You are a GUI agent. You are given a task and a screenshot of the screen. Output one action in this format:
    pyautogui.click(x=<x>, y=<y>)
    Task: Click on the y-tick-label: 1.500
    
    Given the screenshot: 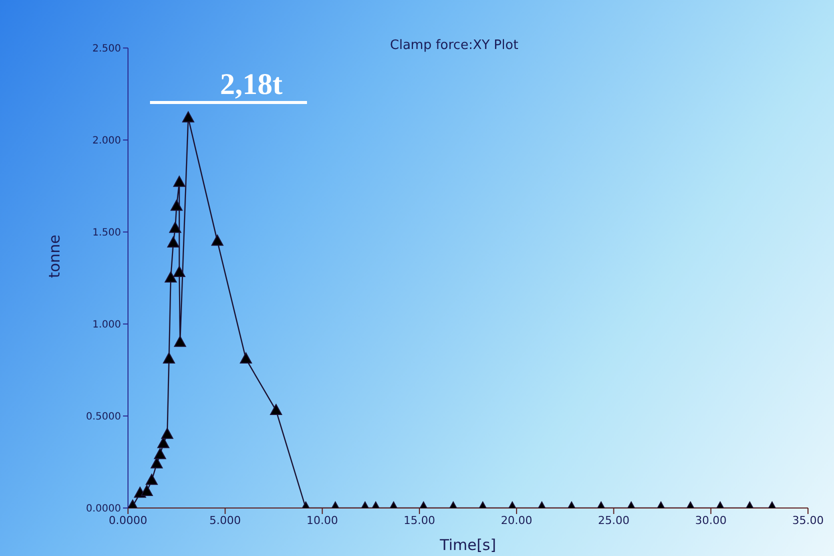 What is the action you would take?
    pyautogui.click(x=106, y=233)
    